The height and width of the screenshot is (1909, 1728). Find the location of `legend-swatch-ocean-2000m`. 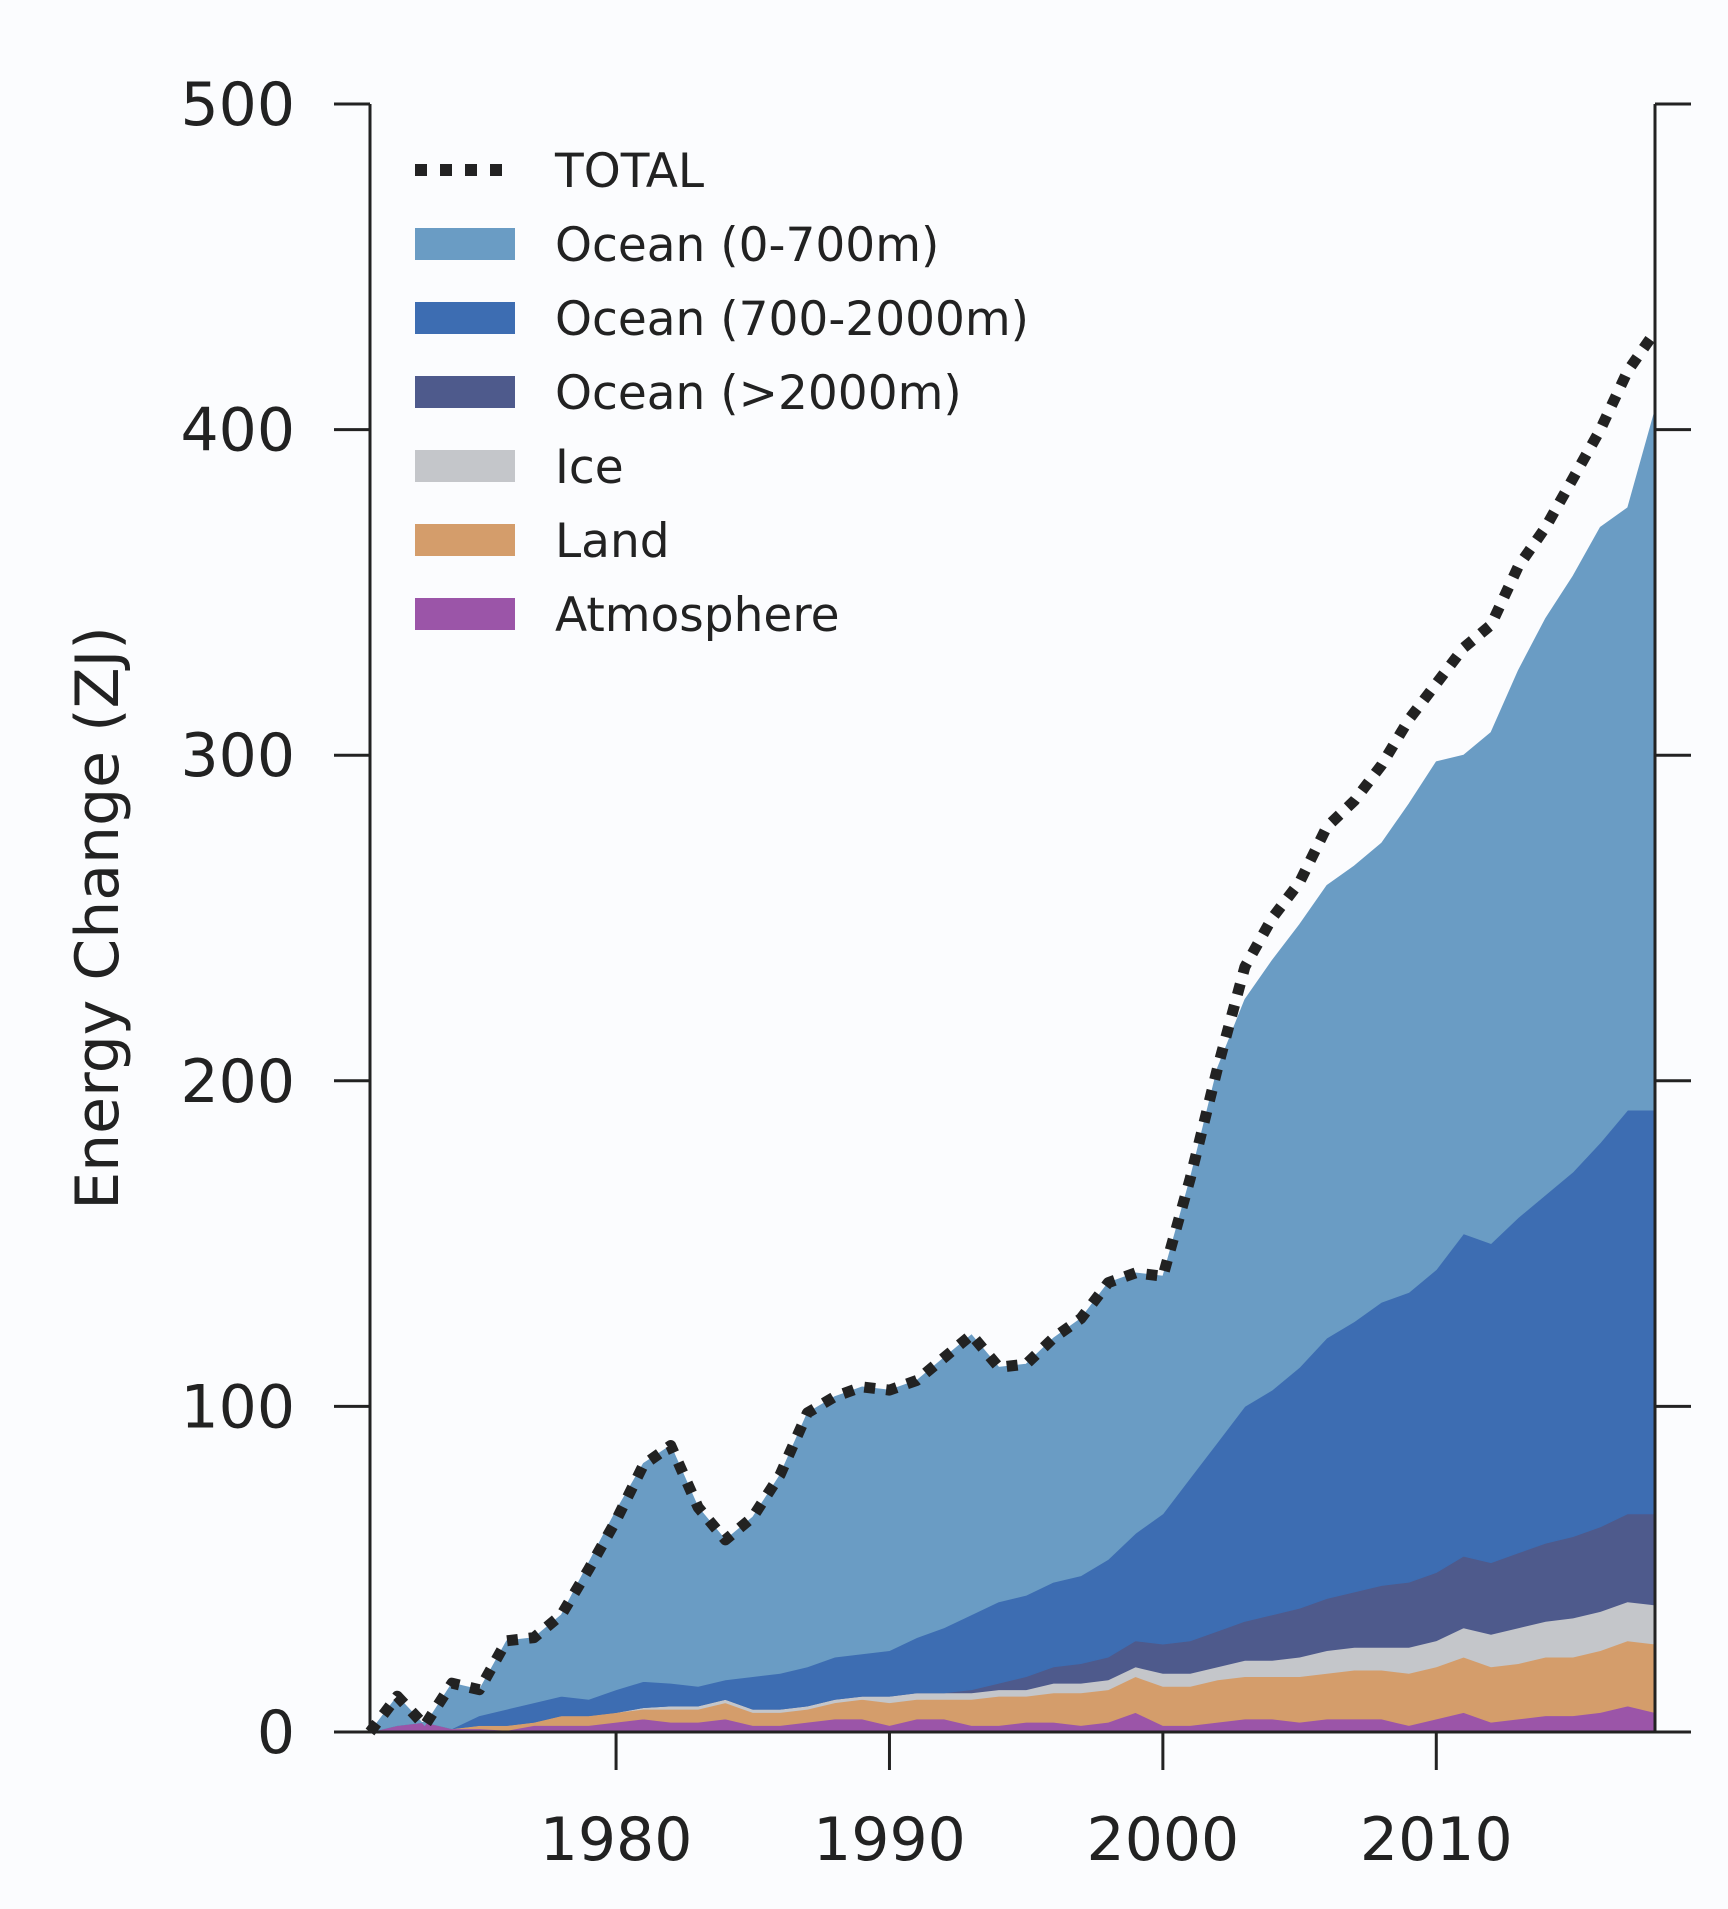

legend-swatch-ocean-2000m is located at coordinates (465, 392).